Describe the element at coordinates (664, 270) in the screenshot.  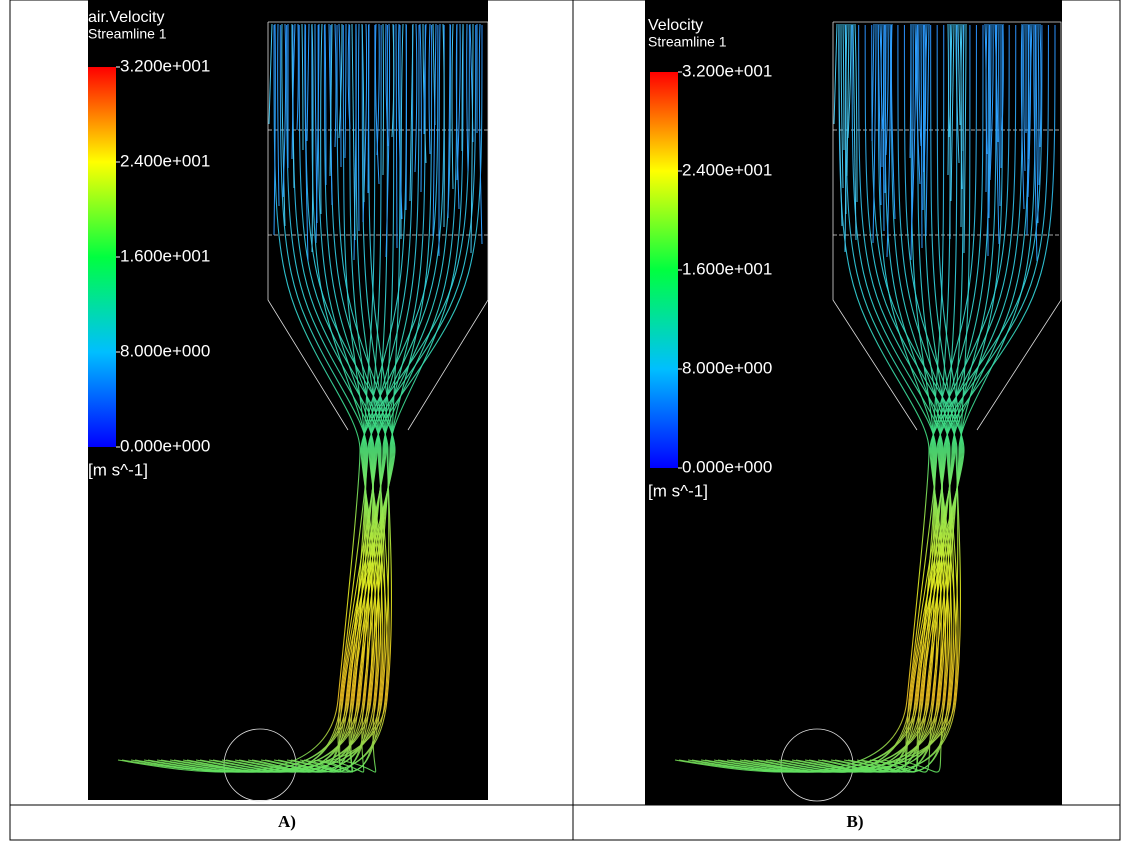
I see `colorbar` at that location.